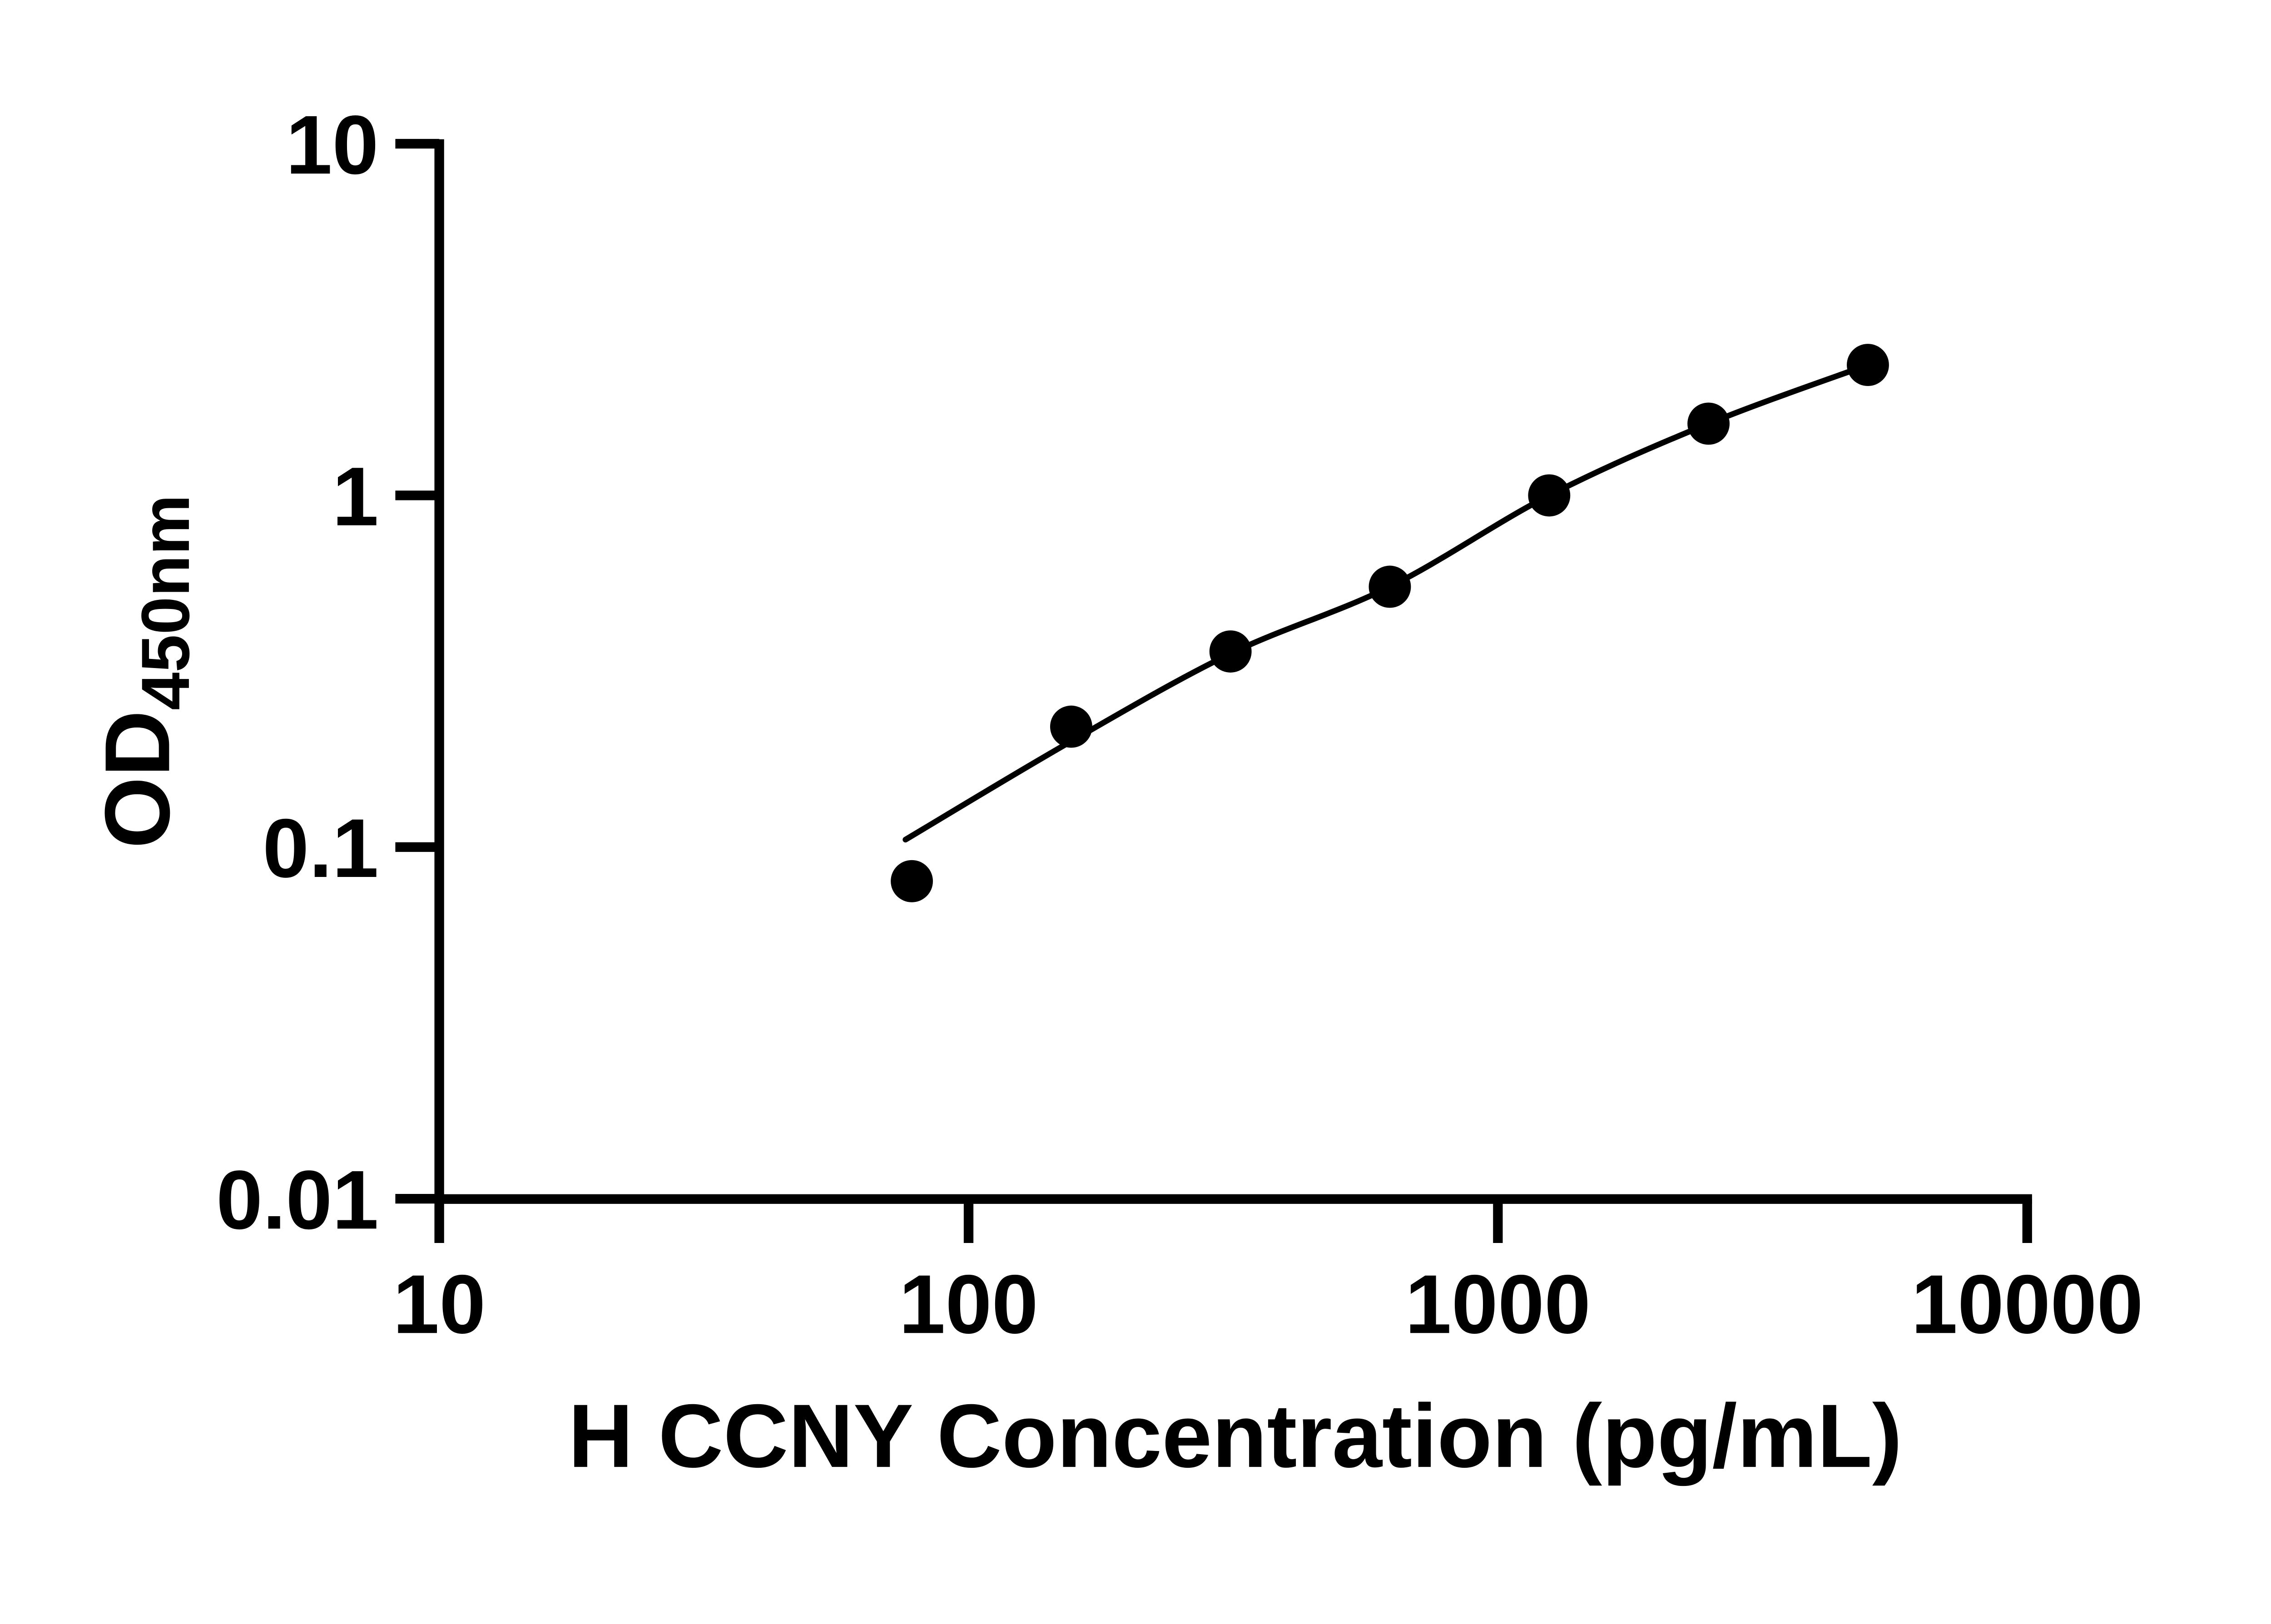 The height and width of the screenshot is (1624, 2271). What do you see at coordinates (1235, 1436) in the screenshot?
I see `x-axis-title: H CCNY Concentration (pg/mL)` at bounding box center [1235, 1436].